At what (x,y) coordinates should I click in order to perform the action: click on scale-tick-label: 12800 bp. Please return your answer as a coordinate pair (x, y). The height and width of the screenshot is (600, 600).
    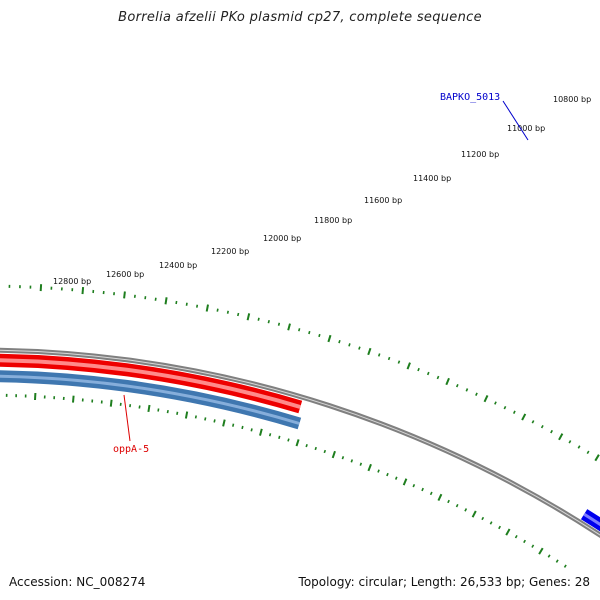
    Looking at the image, I should click on (72, 281).